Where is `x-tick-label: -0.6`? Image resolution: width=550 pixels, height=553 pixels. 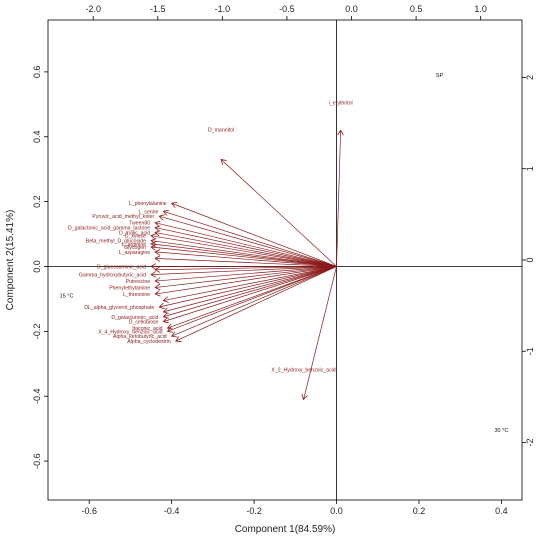 x-tick-label: -0.6 is located at coordinates (89, 511).